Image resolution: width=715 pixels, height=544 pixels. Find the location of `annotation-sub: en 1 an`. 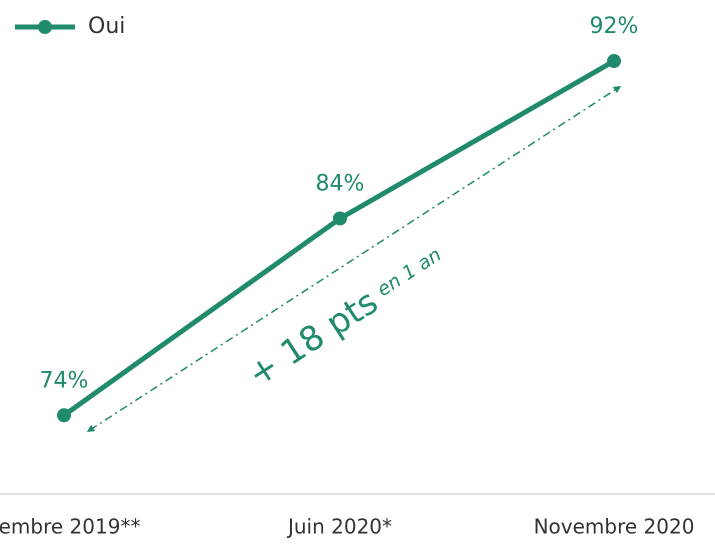

annotation-sub: en 1 an is located at coordinates (409, 272).